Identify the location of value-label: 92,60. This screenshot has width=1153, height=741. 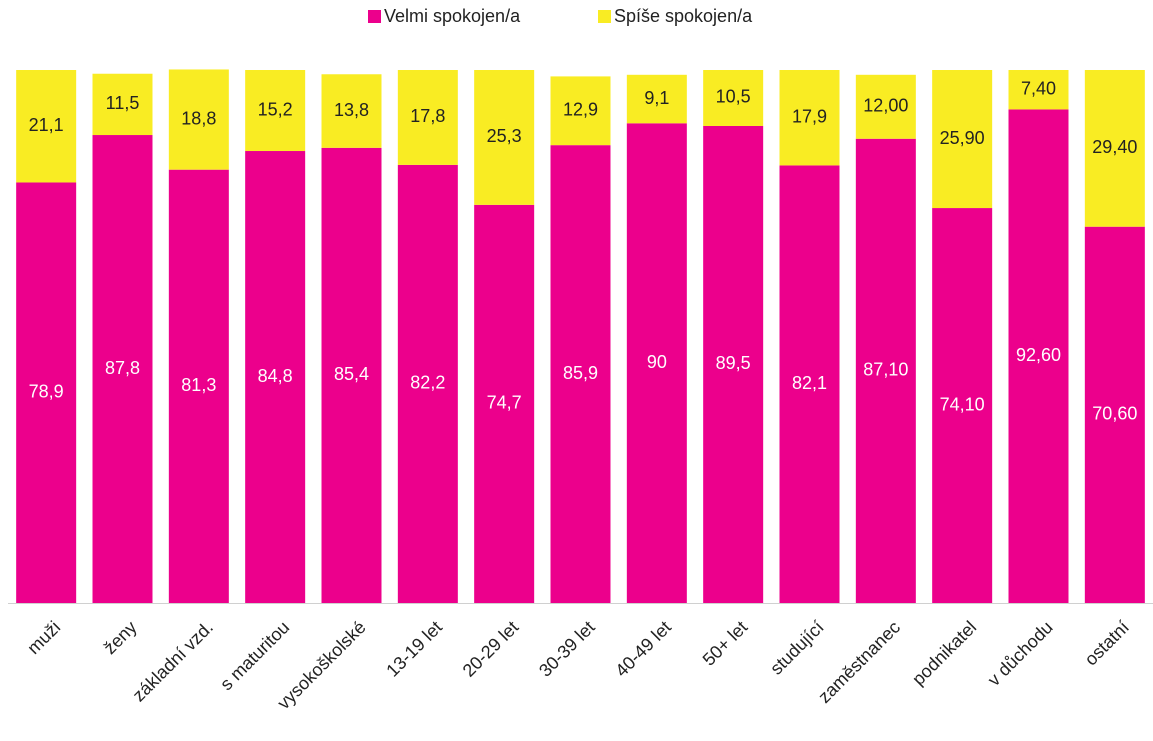
(1038, 355).